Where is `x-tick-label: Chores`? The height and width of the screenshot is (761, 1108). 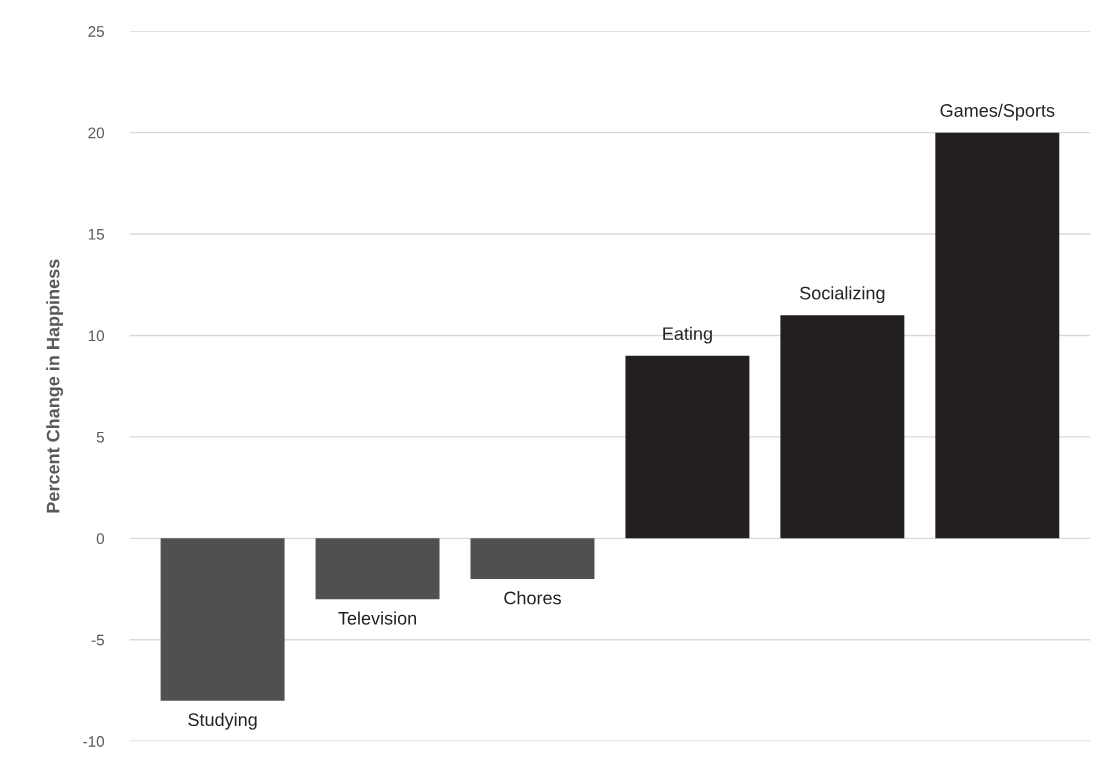
x-tick-label: Chores is located at coordinates (532, 598).